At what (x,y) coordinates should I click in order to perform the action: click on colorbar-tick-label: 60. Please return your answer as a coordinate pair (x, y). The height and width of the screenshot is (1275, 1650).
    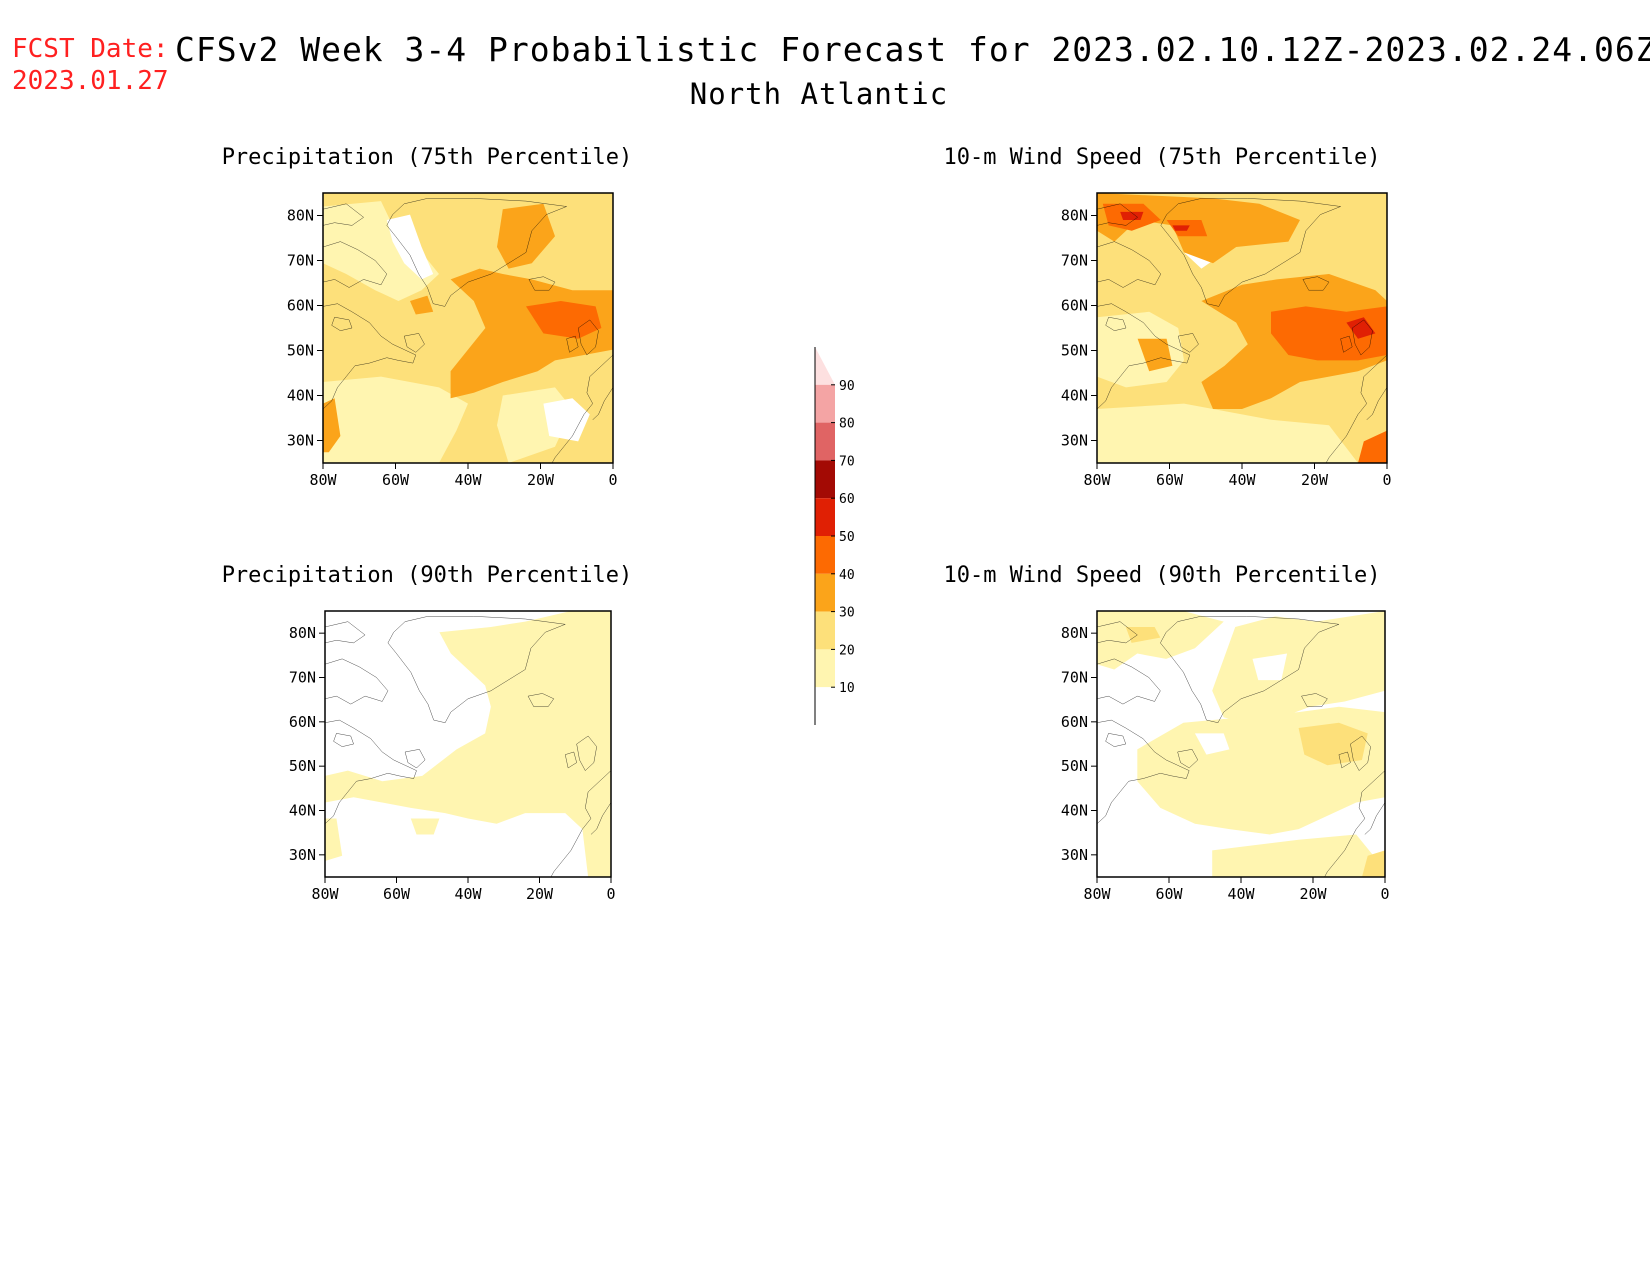
    Looking at the image, I should click on (847, 499).